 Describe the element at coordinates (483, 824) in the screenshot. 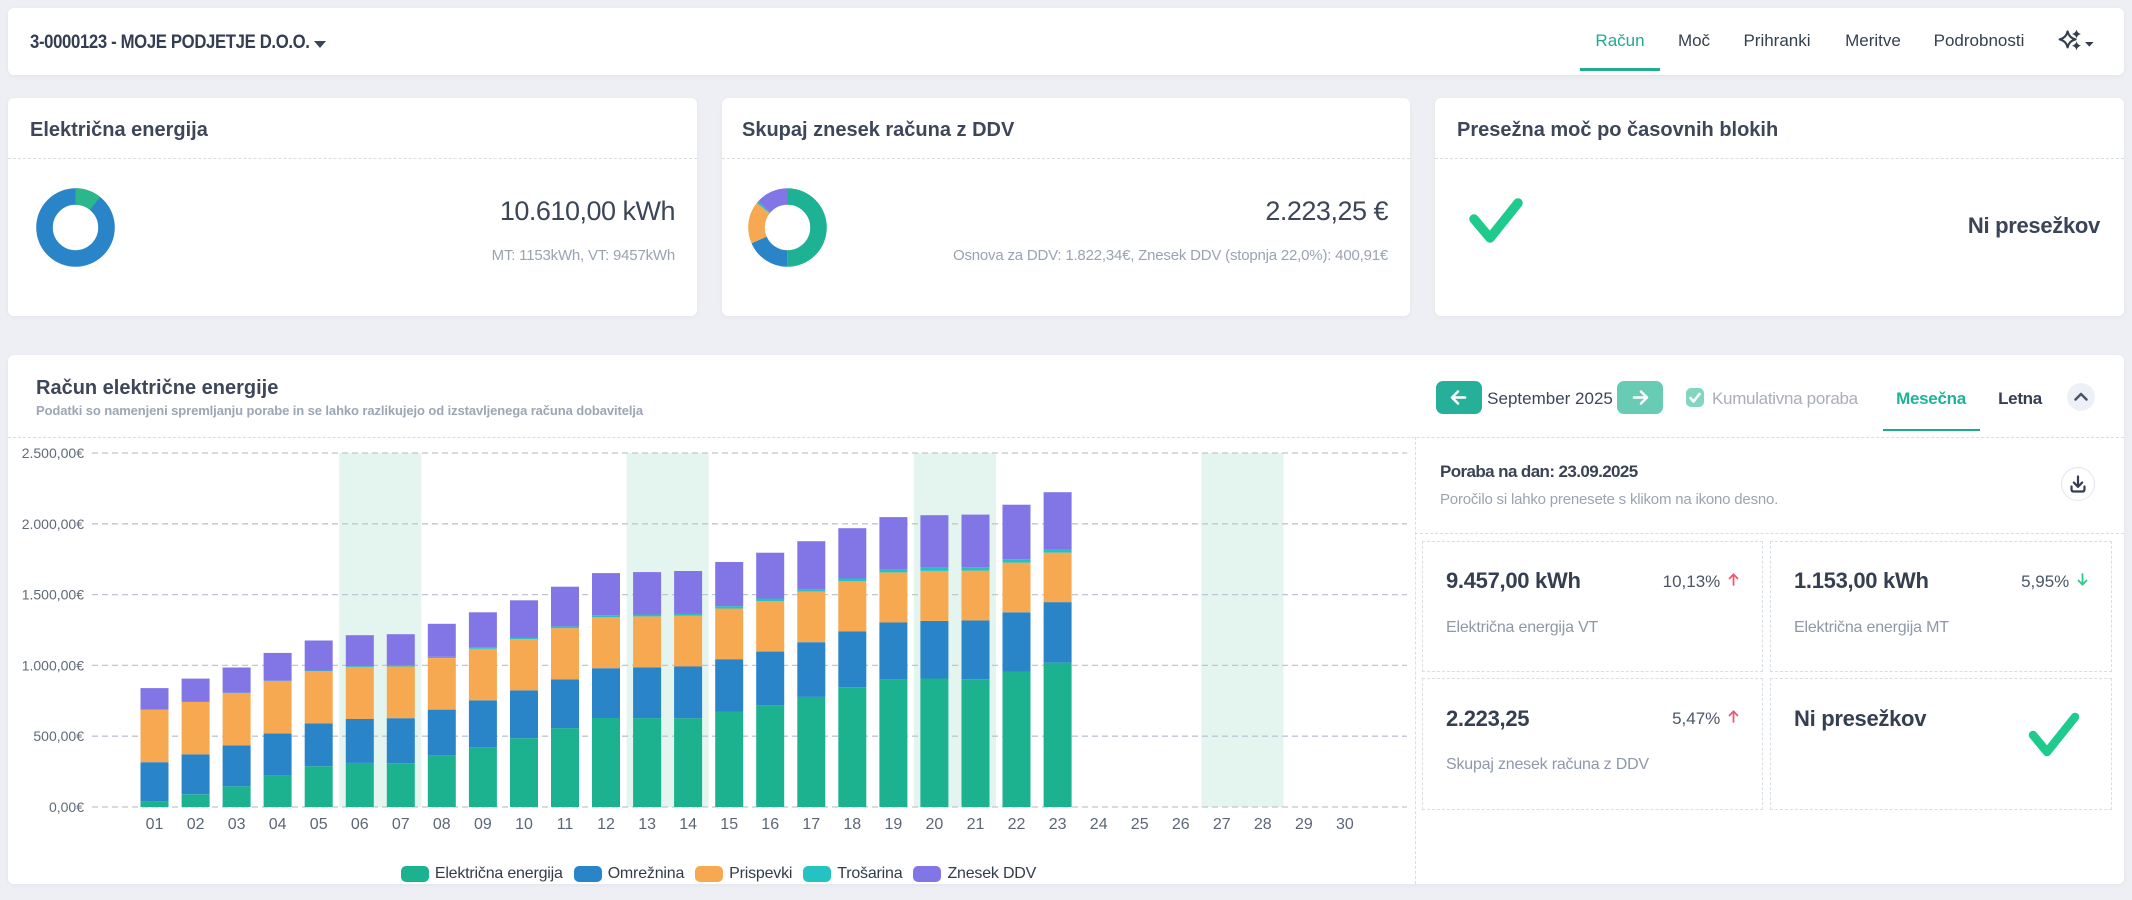

I see `svg-text: 09` at that location.